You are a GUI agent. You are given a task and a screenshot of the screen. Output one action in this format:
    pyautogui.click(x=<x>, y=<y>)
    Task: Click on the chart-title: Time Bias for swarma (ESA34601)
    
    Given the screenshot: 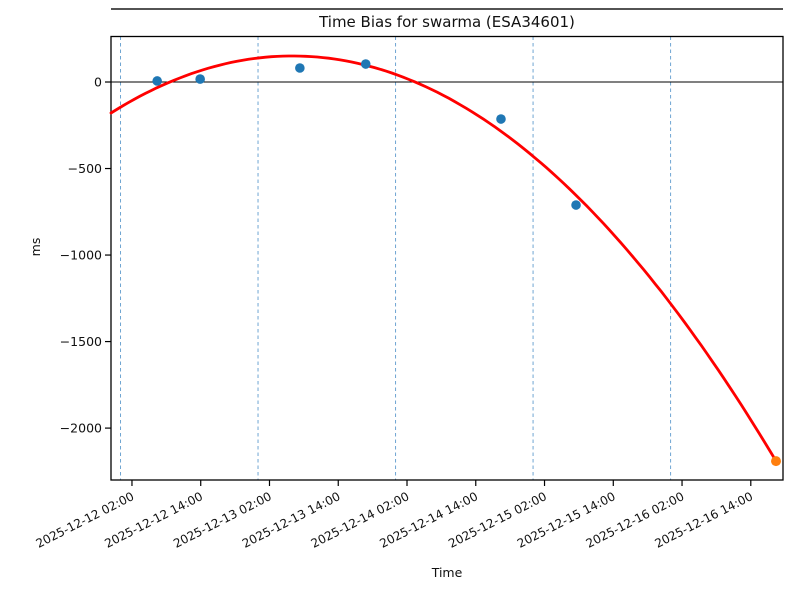 What is the action you would take?
    pyautogui.click(x=446, y=22)
    